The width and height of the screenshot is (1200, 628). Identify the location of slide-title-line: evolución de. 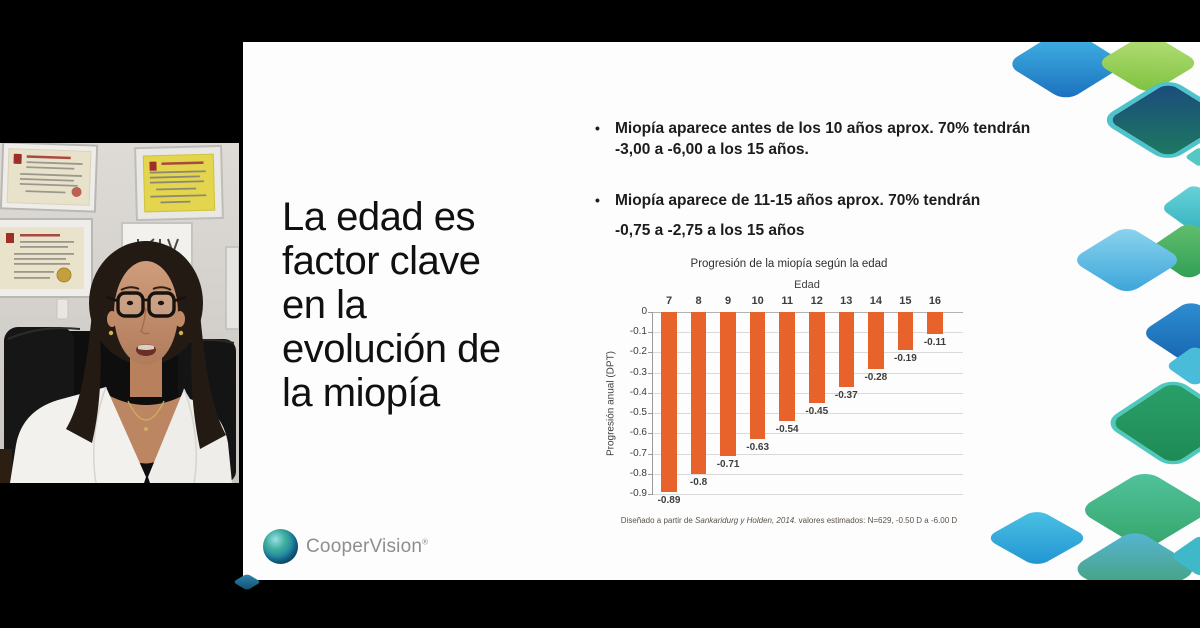
(391, 349).